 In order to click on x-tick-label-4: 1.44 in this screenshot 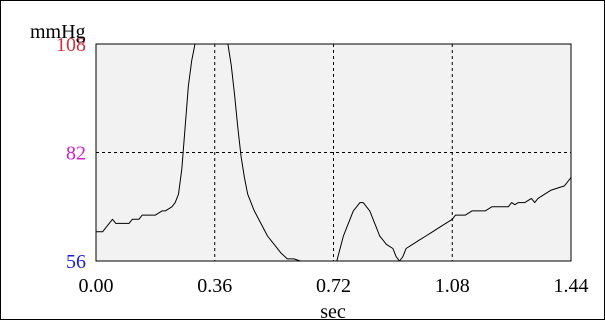, I will do `click(571, 286)`.